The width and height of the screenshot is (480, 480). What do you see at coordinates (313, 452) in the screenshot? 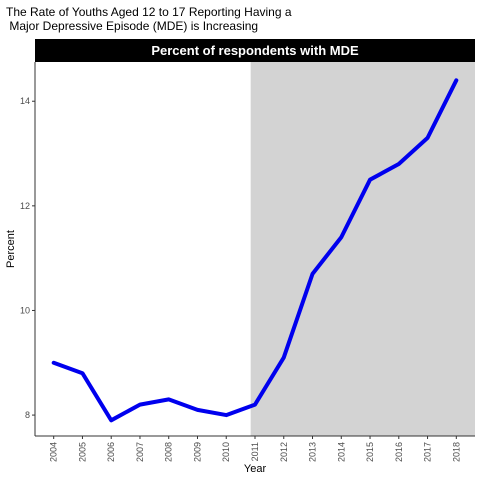
I see `x-tick-label-2013: 2013` at bounding box center [313, 452].